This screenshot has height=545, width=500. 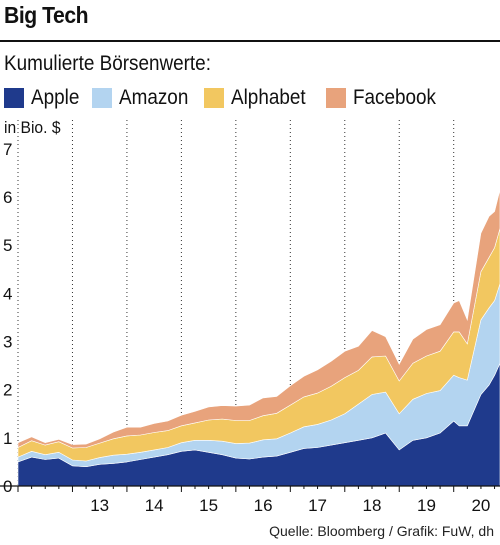 What do you see at coordinates (7, 390) in the screenshot?
I see `y-tick-label: 2` at bounding box center [7, 390].